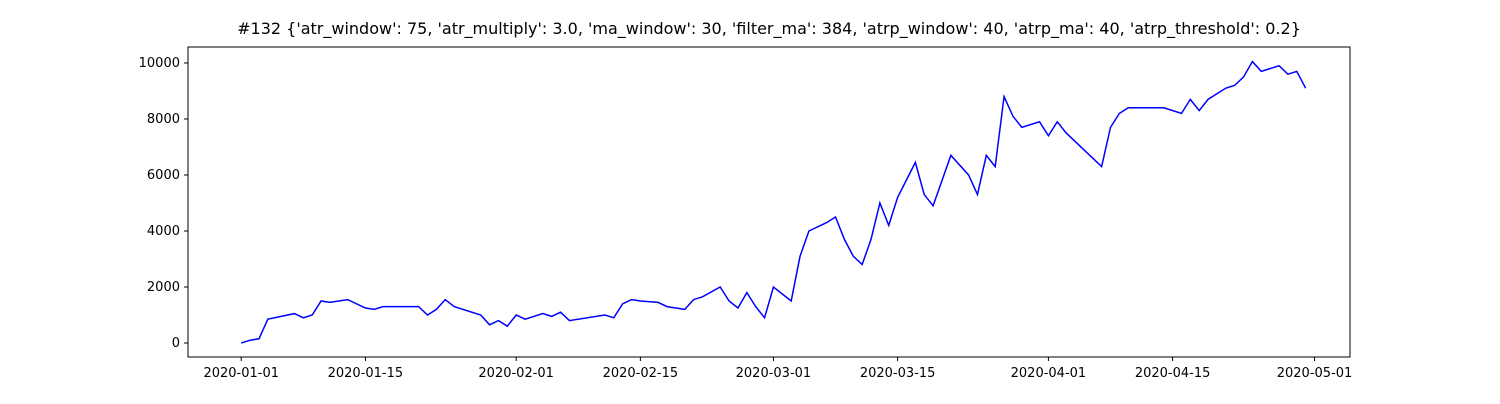 The height and width of the screenshot is (404, 1500). What do you see at coordinates (366, 373) in the screenshot?
I see `x-tick-label: 2020-01-15` at bounding box center [366, 373].